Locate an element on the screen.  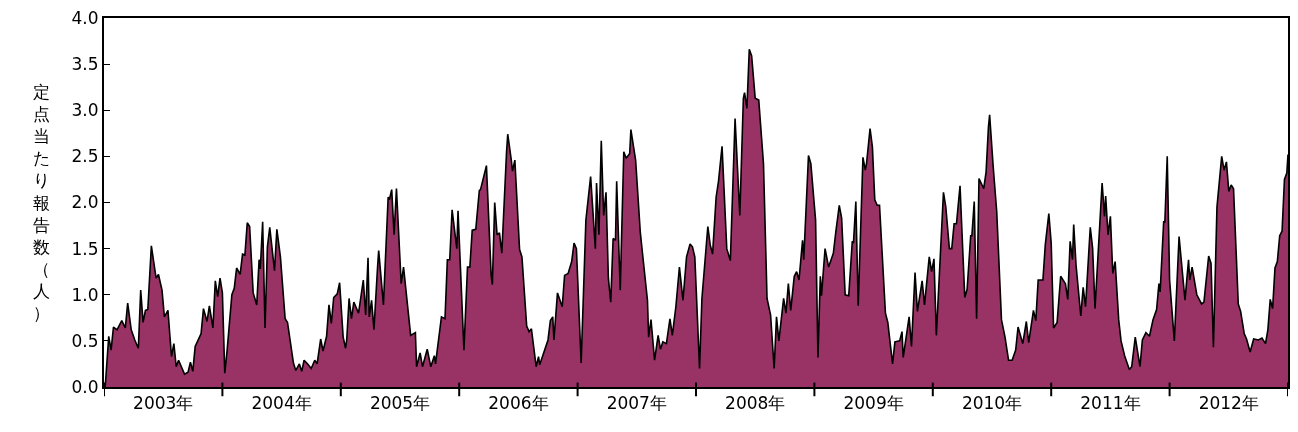
y-tick-label: 1.0 is located at coordinates (85, 294).